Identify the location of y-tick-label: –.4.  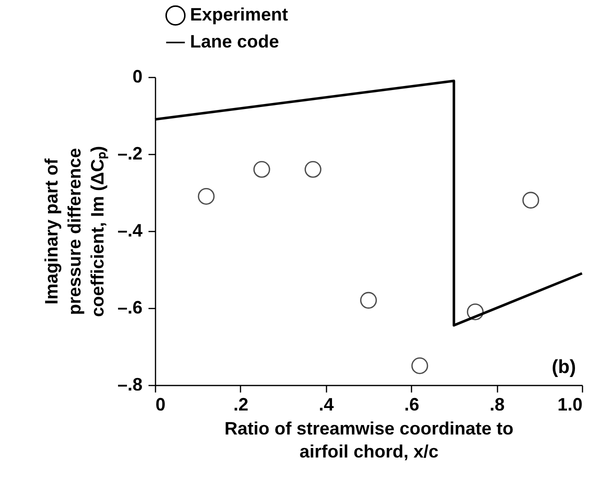
(129, 230).